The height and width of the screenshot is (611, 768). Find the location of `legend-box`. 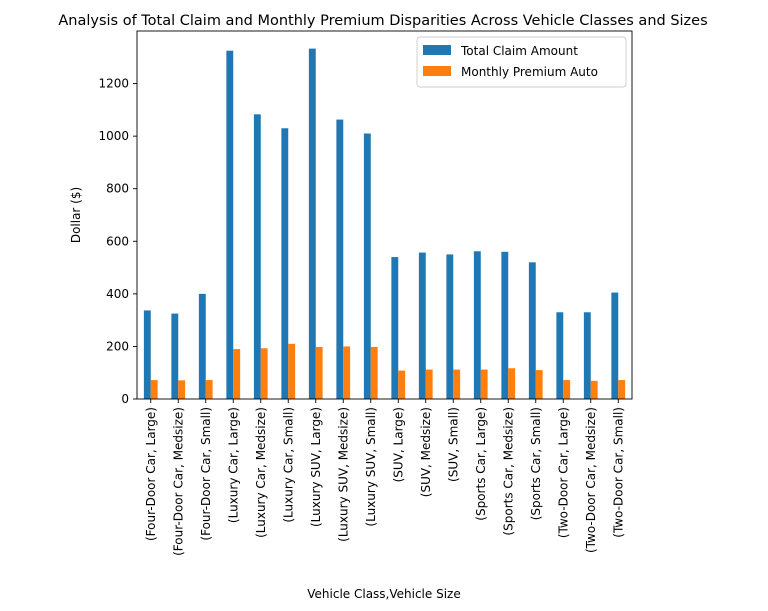

legend-box is located at coordinates (521, 62).